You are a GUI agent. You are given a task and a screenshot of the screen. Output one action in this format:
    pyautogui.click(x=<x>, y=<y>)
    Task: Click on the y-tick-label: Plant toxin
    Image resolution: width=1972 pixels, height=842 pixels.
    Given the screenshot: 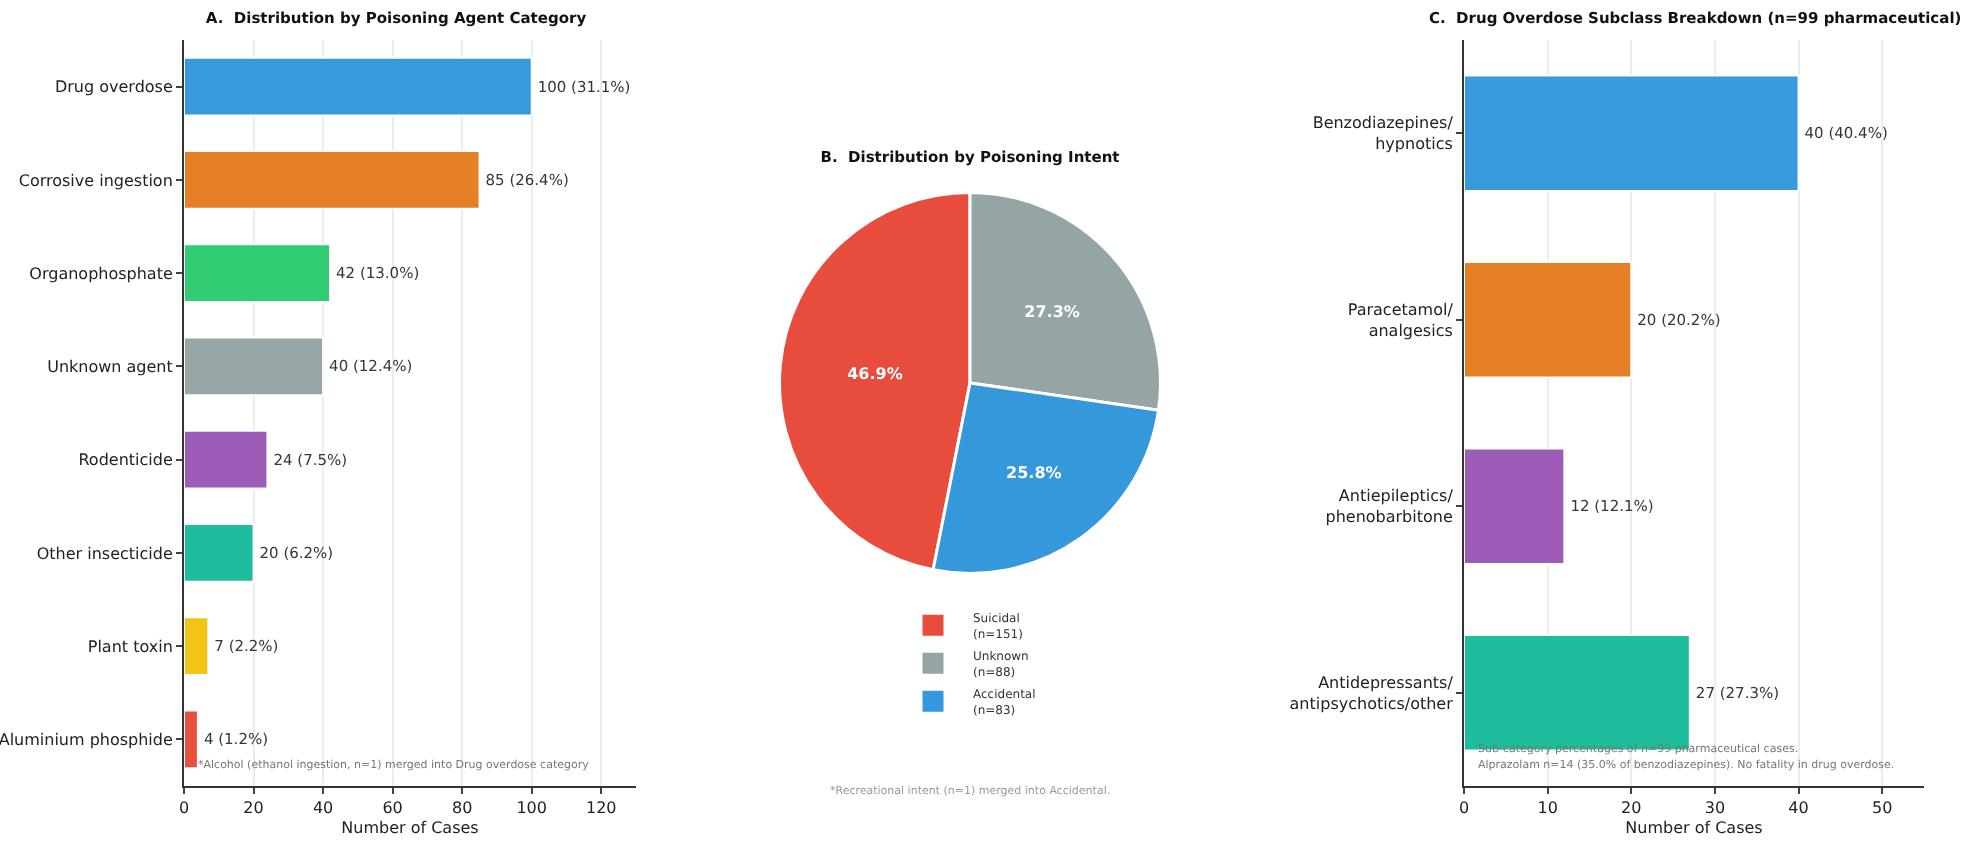 What is the action you would take?
    pyautogui.click(x=130, y=646)
    